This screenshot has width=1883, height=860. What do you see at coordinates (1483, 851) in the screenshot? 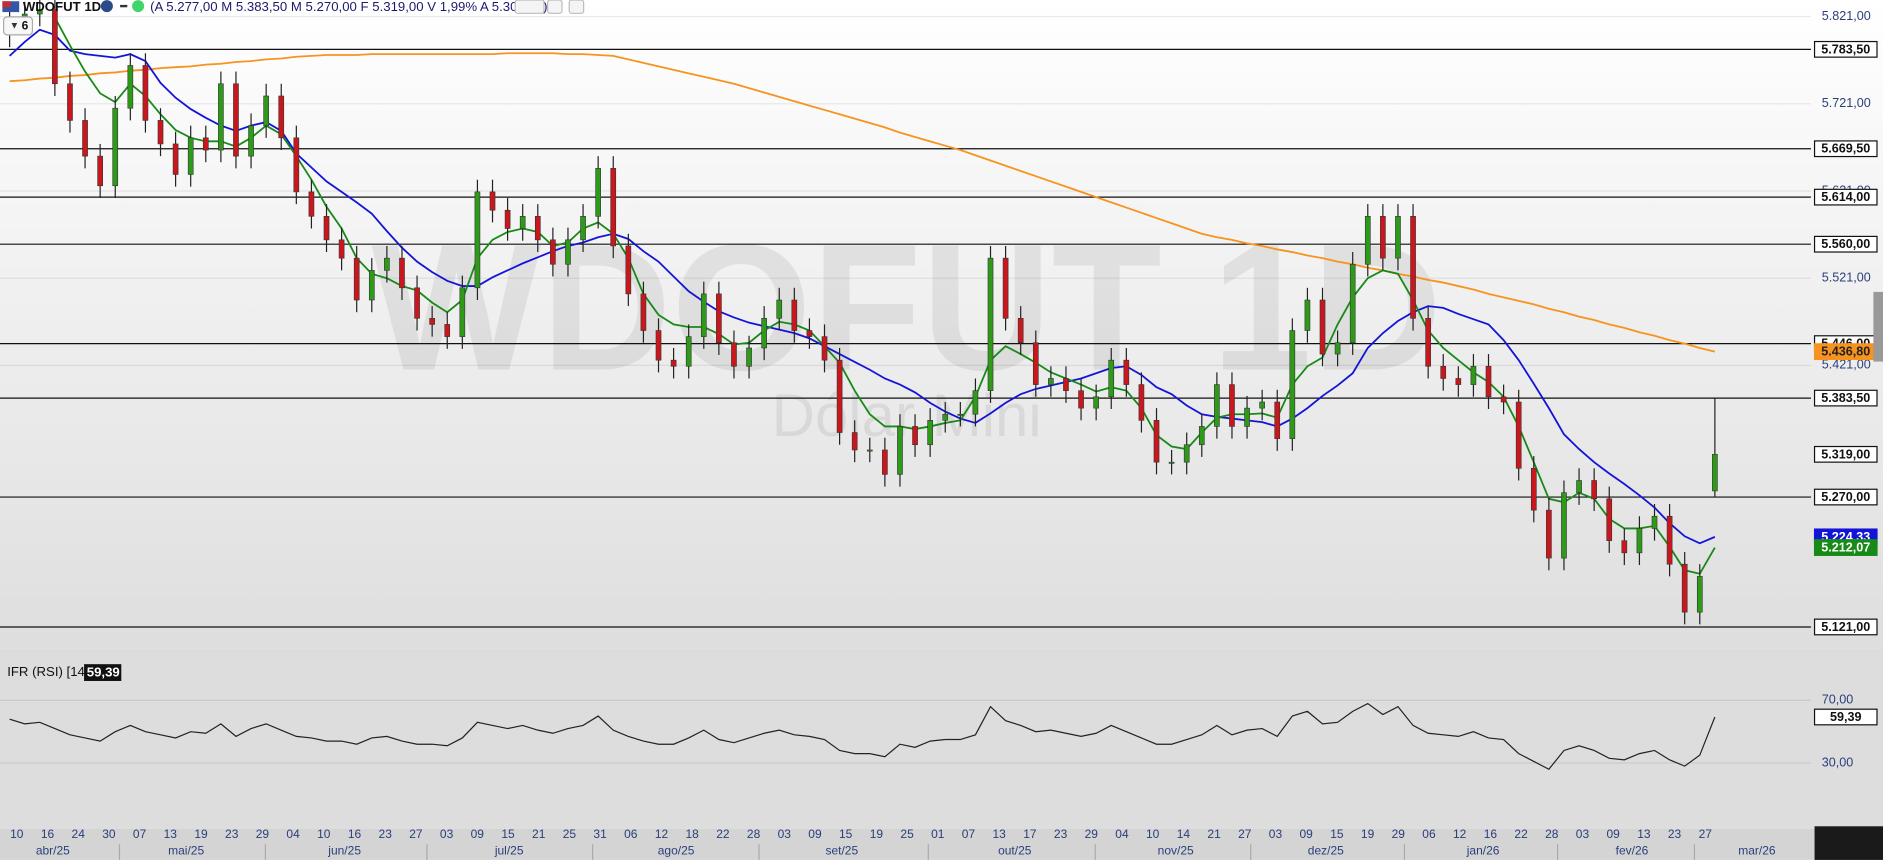
I see `month-label: jan/26` at bounding box center [1483, 851].